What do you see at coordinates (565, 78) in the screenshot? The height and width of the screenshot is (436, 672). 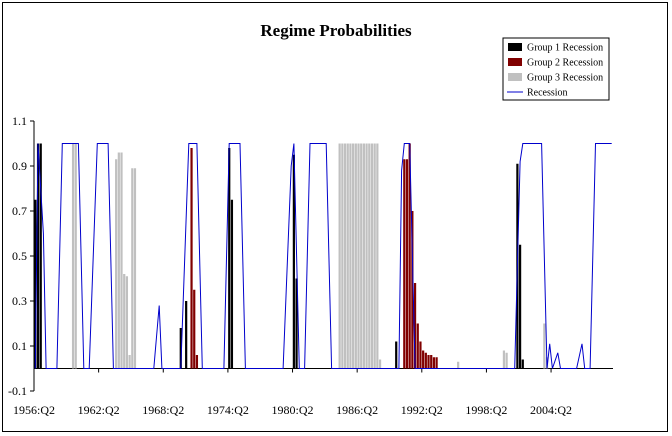 I see `legend-label: Group 3 Recession` at bounding box center [565, 78].